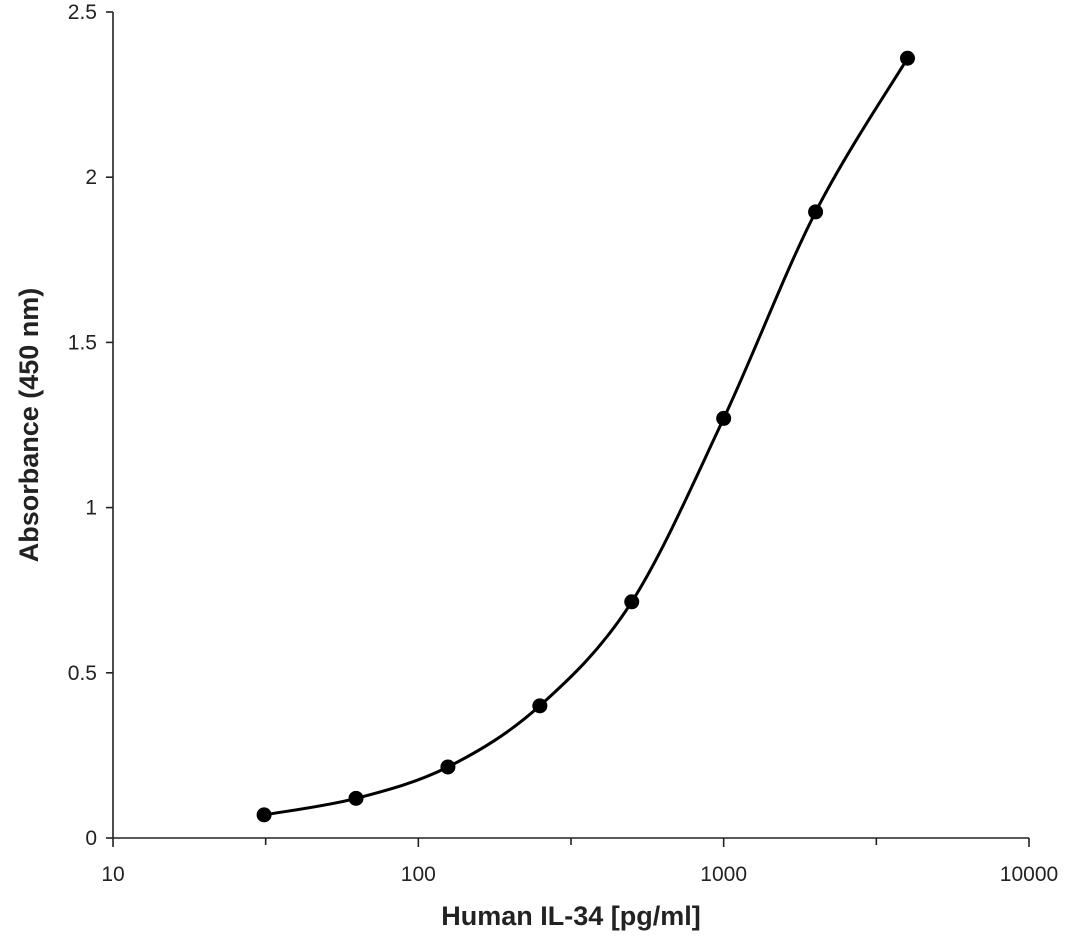  Describe the element at coordinates (82, 342) in the screenshot. I see `y-tick-label: 1.5` at that location.